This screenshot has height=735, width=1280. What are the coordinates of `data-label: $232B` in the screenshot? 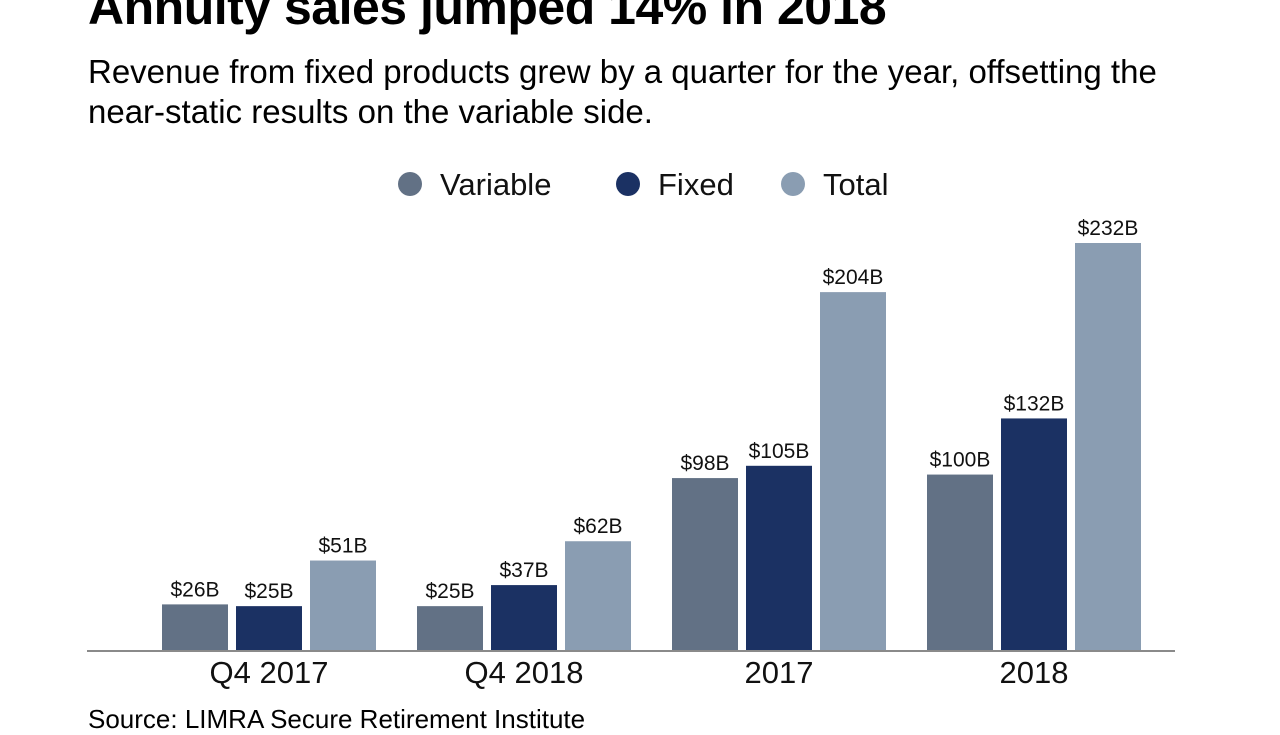 It's located at (1108, 228).